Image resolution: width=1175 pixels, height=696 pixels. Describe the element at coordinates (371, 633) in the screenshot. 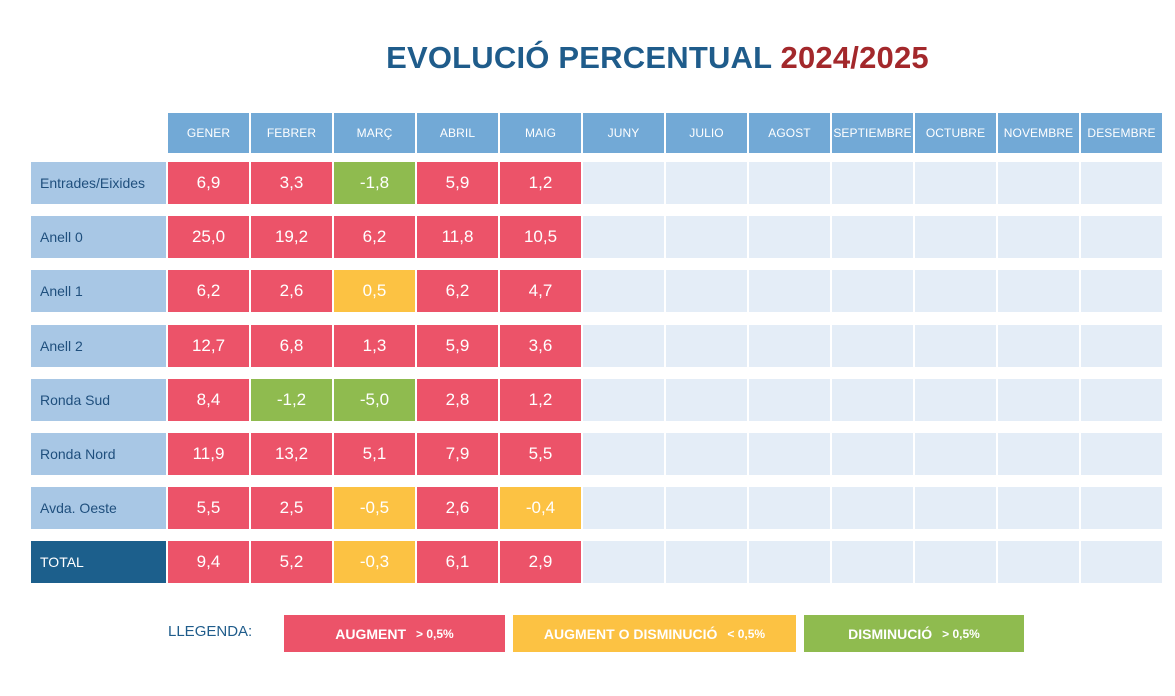

I see `legend-increase-text: AUGMENT` at that location.